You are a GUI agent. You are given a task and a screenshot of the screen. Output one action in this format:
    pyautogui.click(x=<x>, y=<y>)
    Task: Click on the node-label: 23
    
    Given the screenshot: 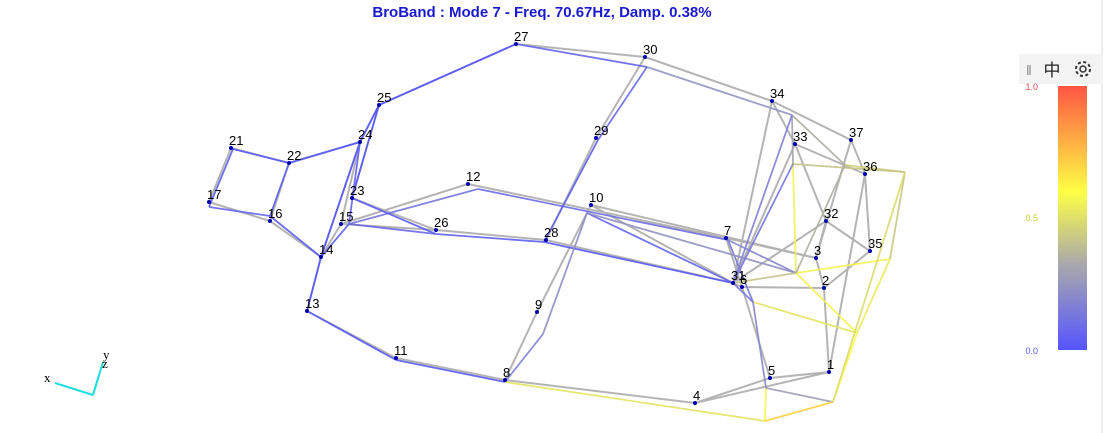 What is the action you would take?
    pyautogui.click(x=357, y=190)
    